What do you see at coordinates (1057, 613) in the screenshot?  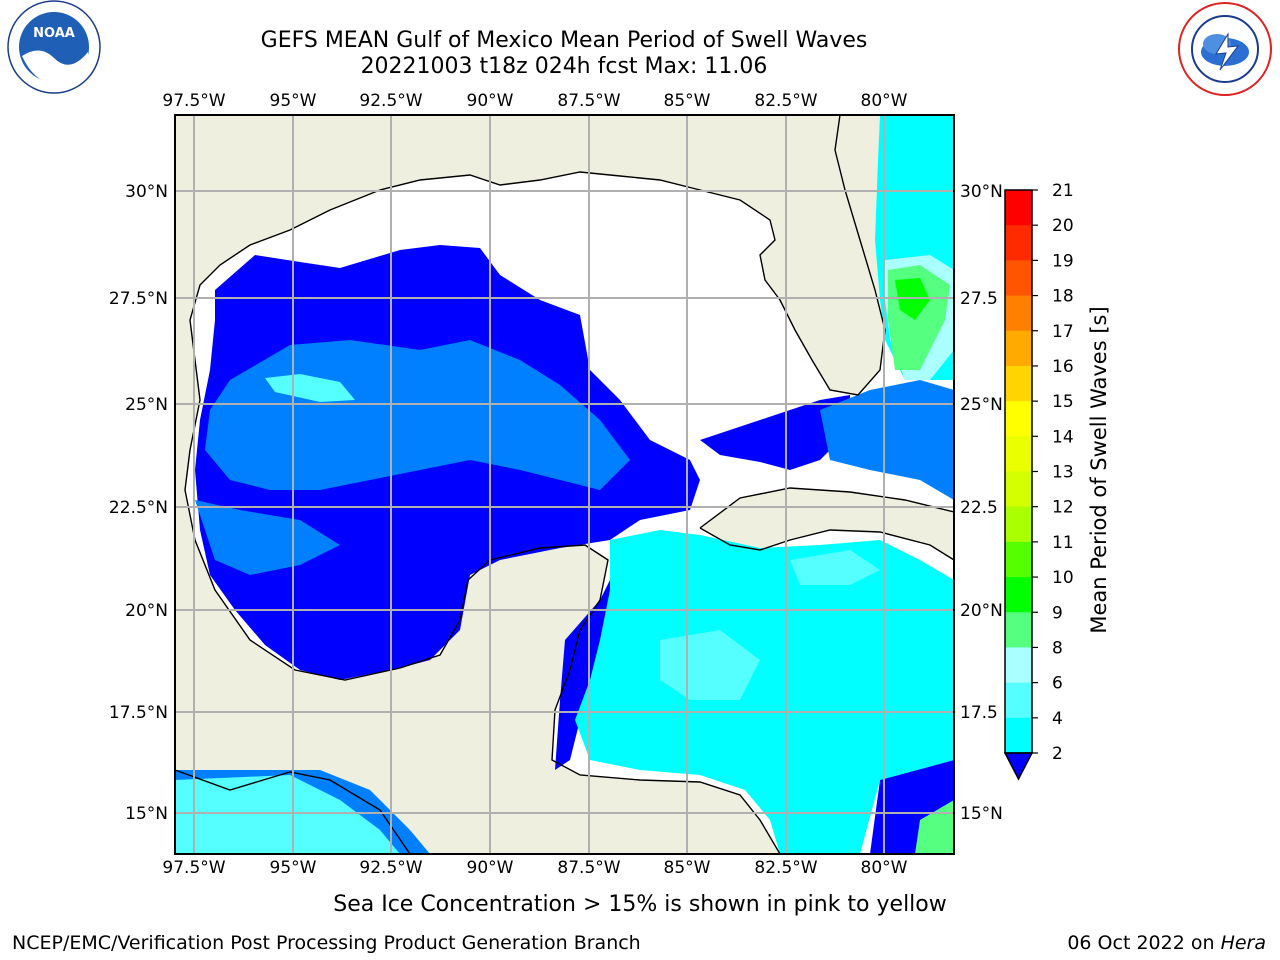 I see `colorbar-tick-label: 9` at bounding box center [1057, 613].